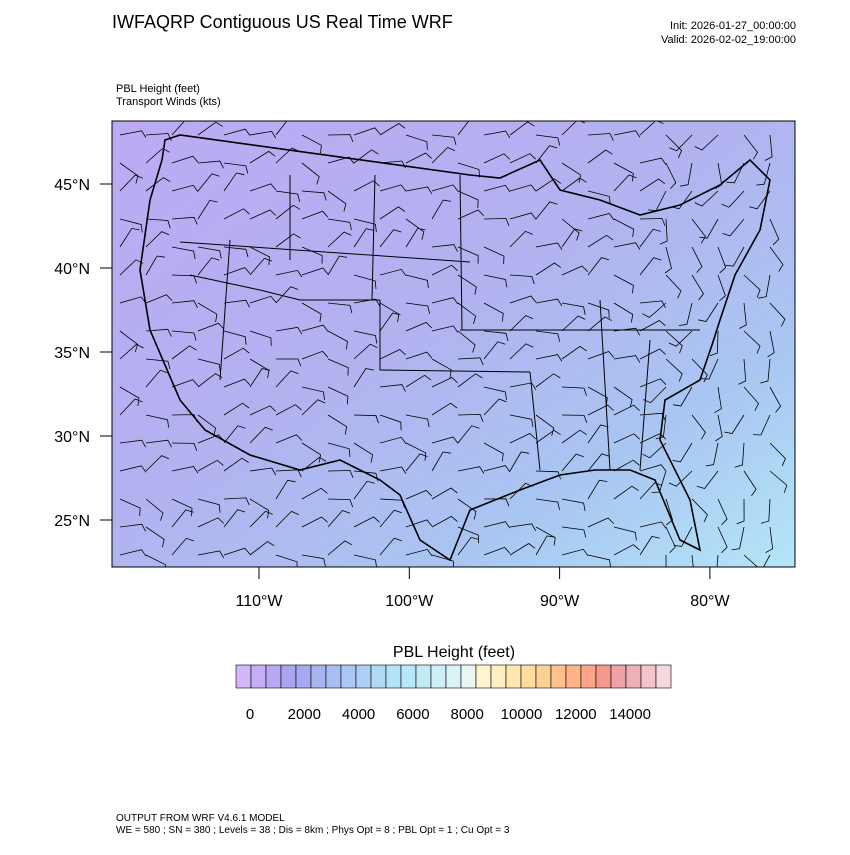 This screenshot has height=855, width=850. What do you see at coordinates (200, 818) in the screenshot?
I see `footer-line: OUTPUT FROM WRF V4.6.1 MODEL` at bounding box center [200, 818].